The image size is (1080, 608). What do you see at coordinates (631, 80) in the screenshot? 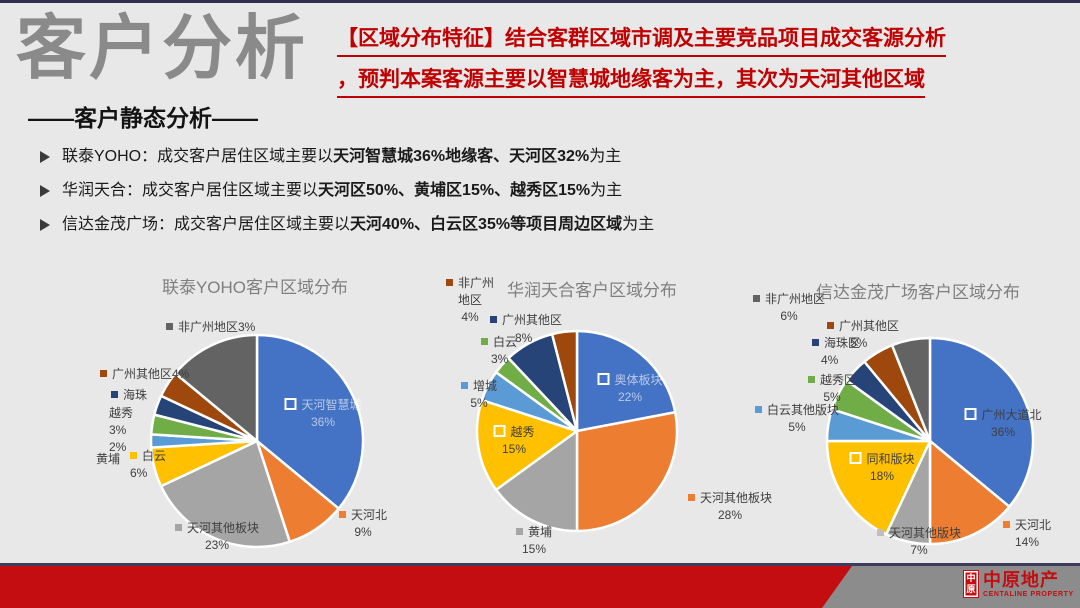
I see `callout-line-2: ，预判本案客源主要以智慧城地缘客为主，其次为天河其他区域` at bounding box center [631, 80].